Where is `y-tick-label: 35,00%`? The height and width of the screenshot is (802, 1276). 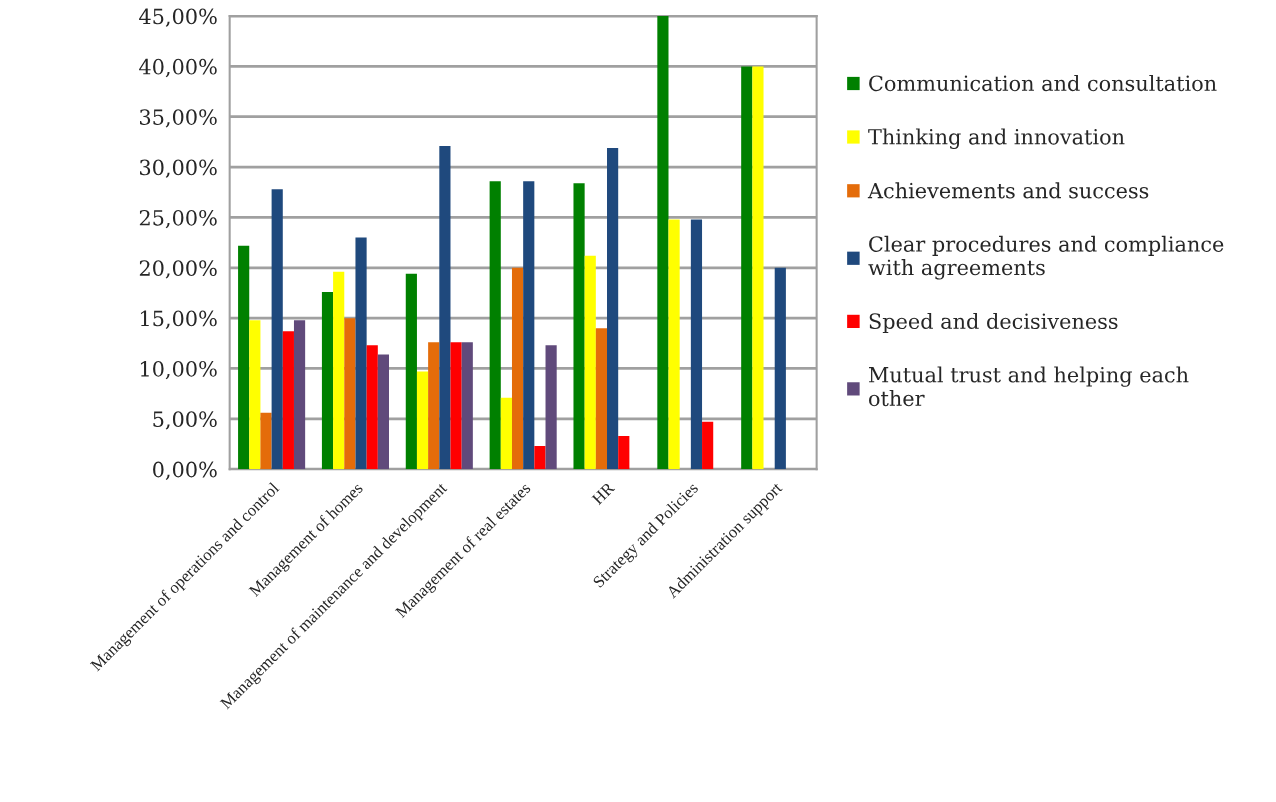
y-tick-label: 35,00% is located at coordinates (178, 118).